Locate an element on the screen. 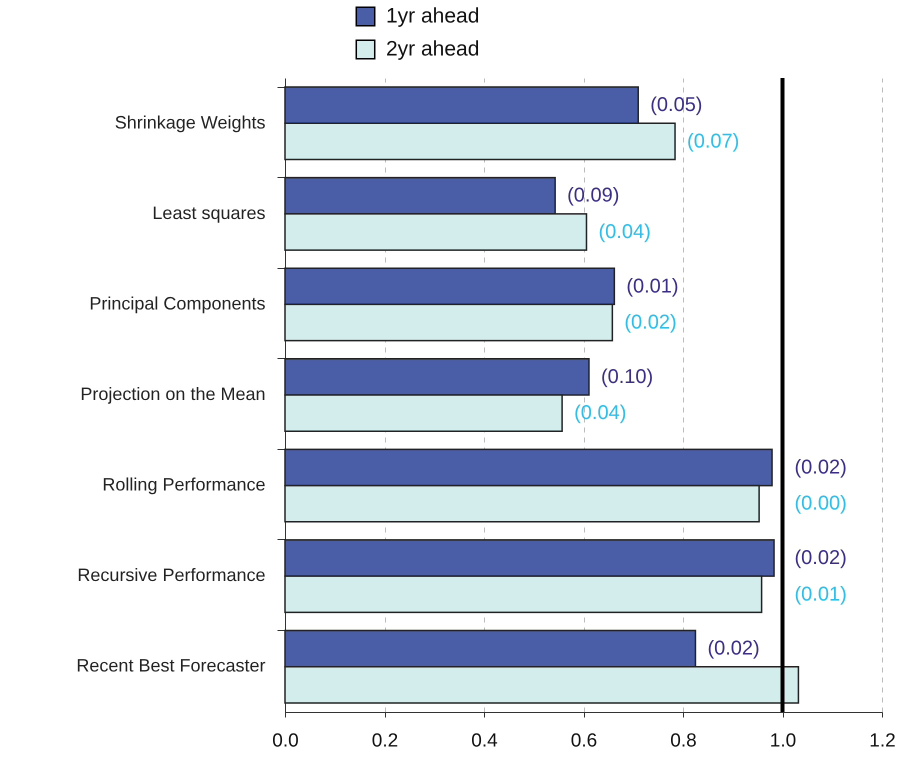 The height and width of the screenshot is (769, 904). y-tick-label: Shrinkage Weights is located at coordinates (190, 122).